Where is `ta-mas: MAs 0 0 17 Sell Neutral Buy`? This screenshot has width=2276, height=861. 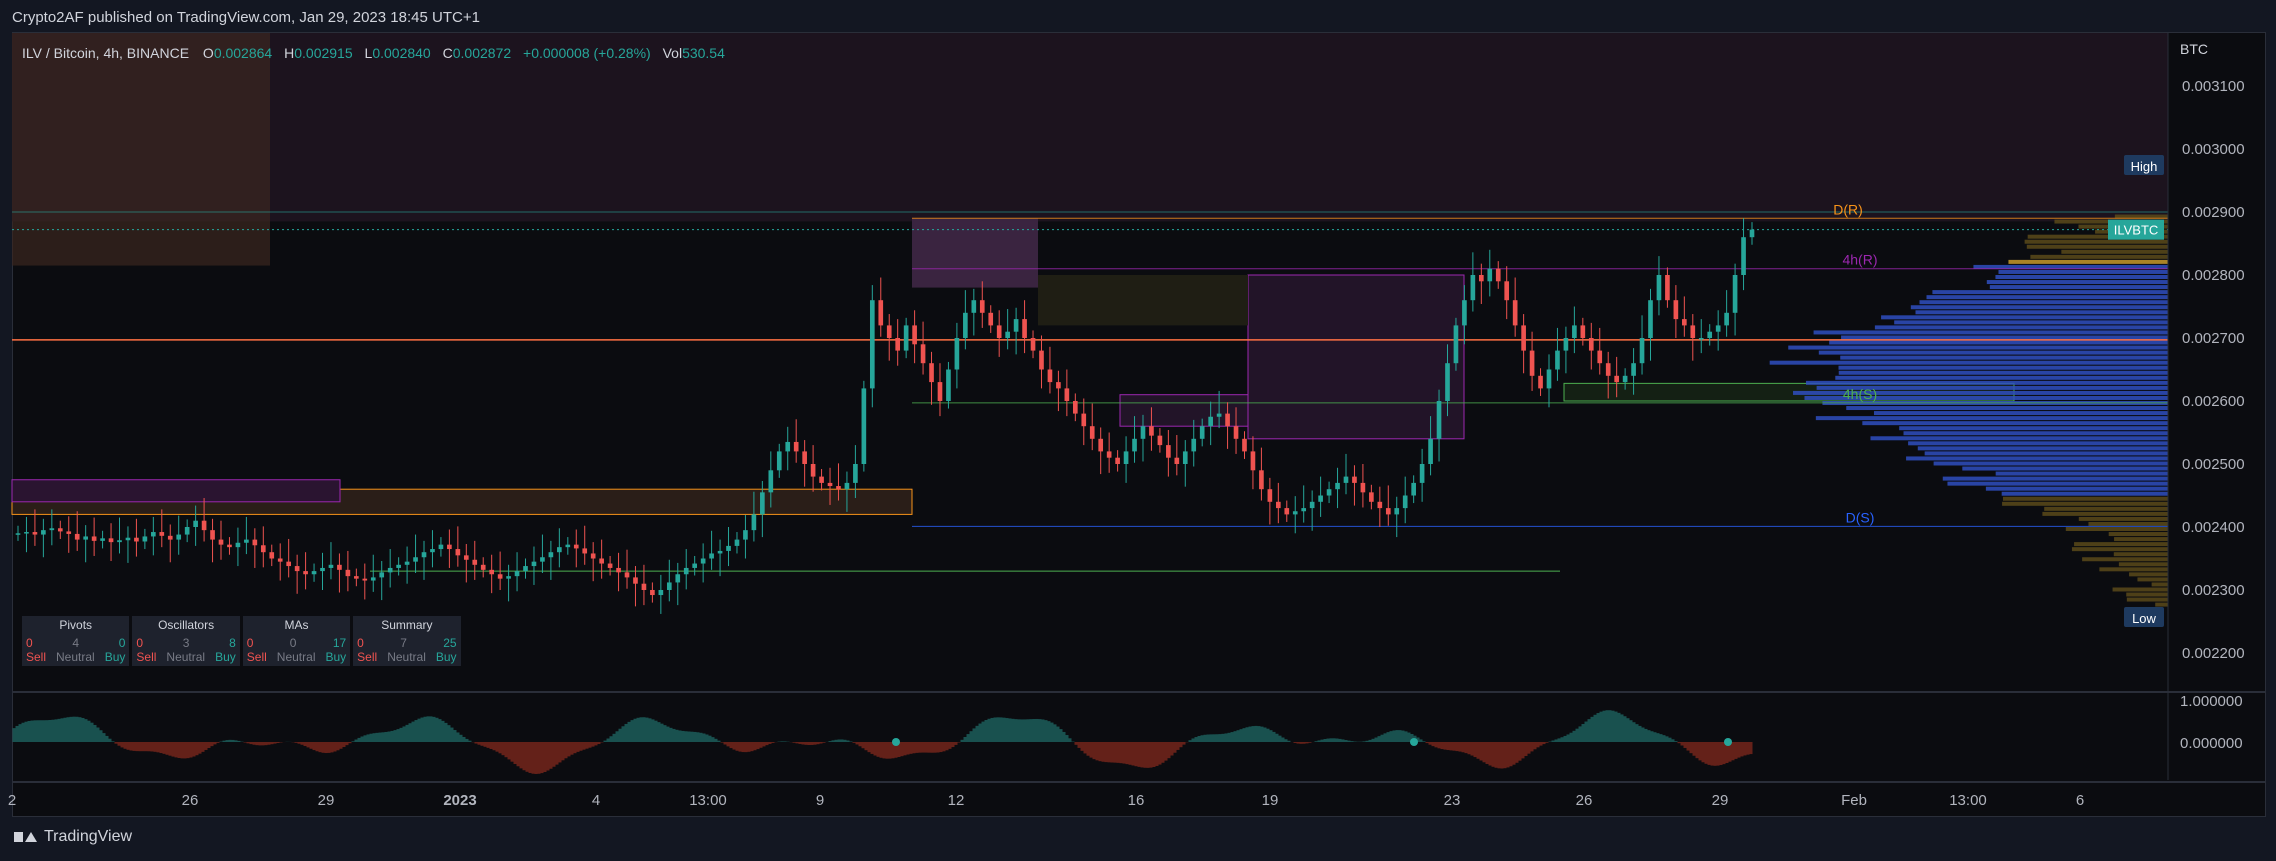
ta-mas: MAs 0 0 17 Sell Neutral Buy is located at coordinates (296, 641).